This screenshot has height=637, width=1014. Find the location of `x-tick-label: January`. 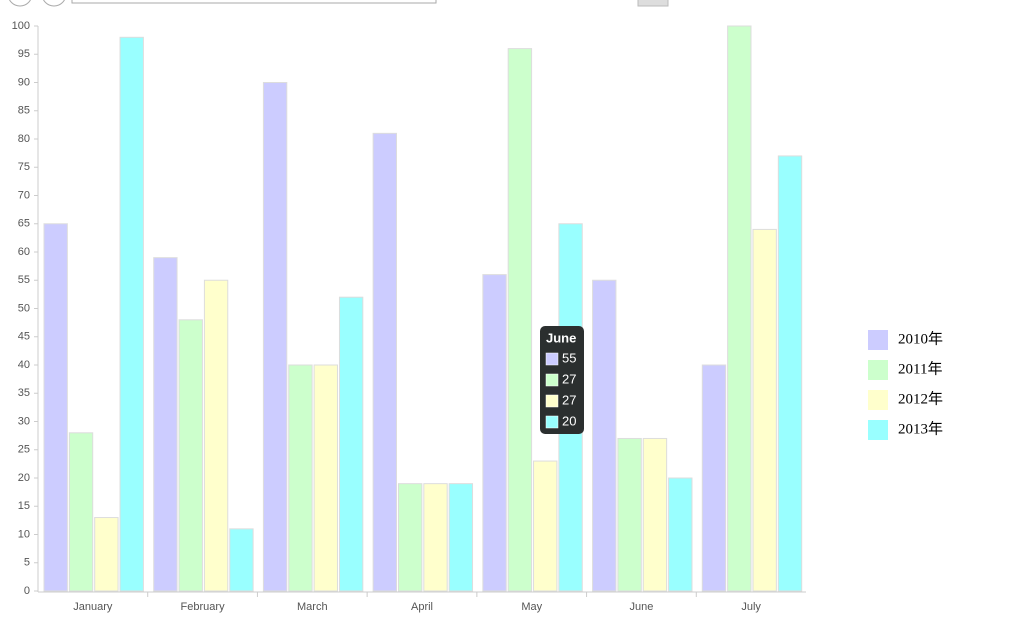

x-tick-label: January is located at coordinates (93, 607).